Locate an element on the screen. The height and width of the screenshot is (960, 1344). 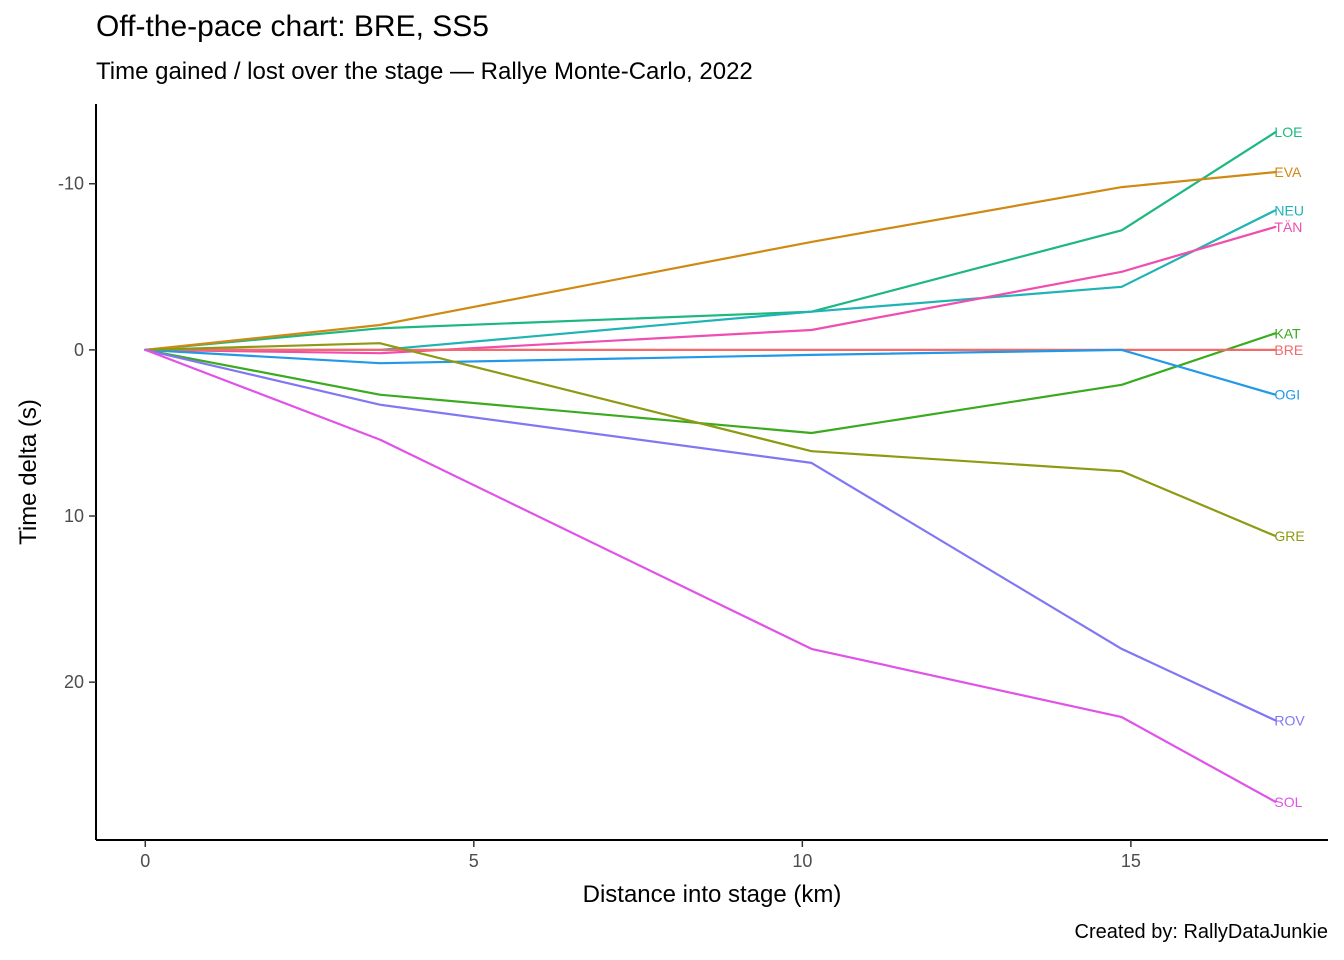
series-label-eva: EVA is located at coordinates (1288, 172).